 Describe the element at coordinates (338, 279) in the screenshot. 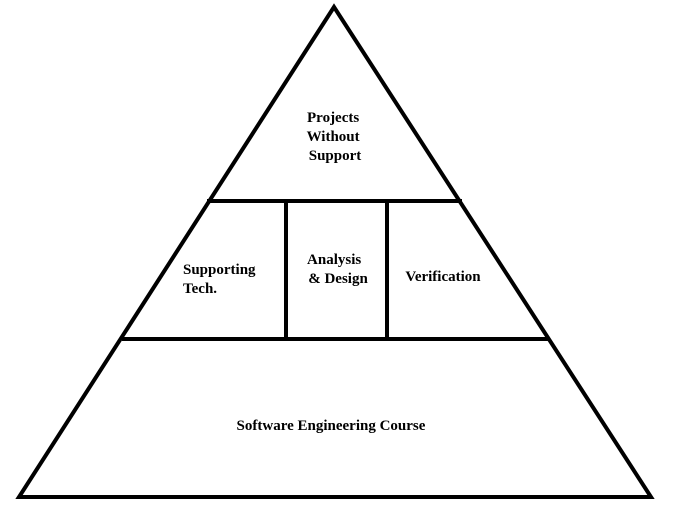

I see `analysis-design-line-2: & Design` at that location.